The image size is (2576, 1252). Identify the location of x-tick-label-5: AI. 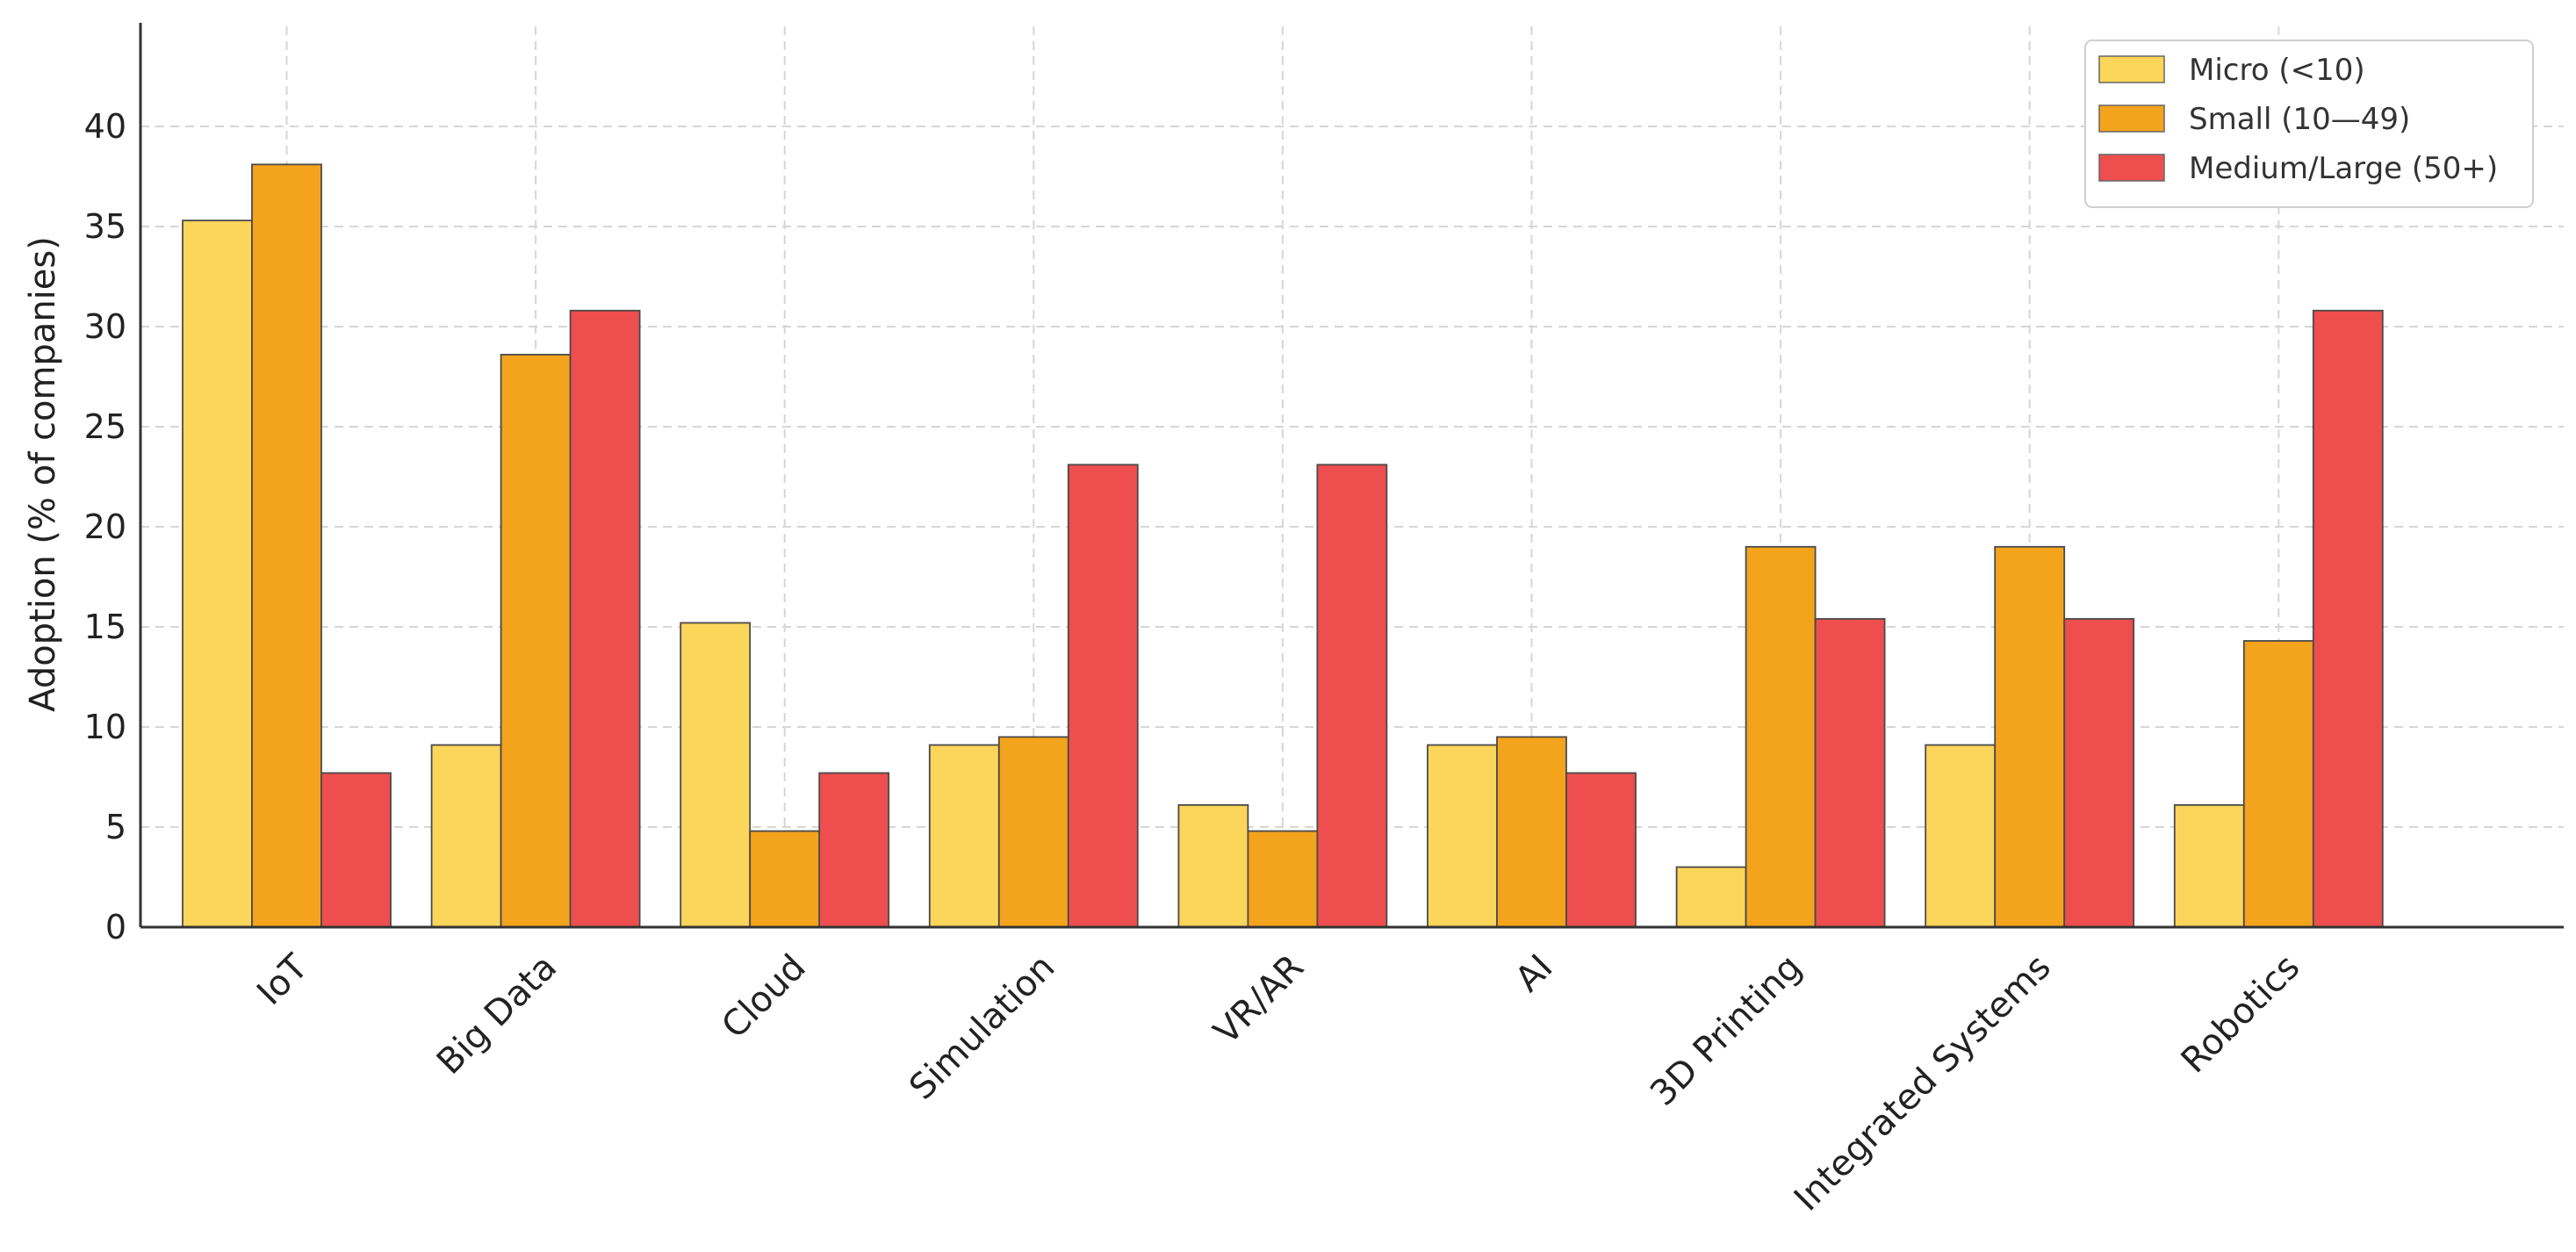
(1533, 973).